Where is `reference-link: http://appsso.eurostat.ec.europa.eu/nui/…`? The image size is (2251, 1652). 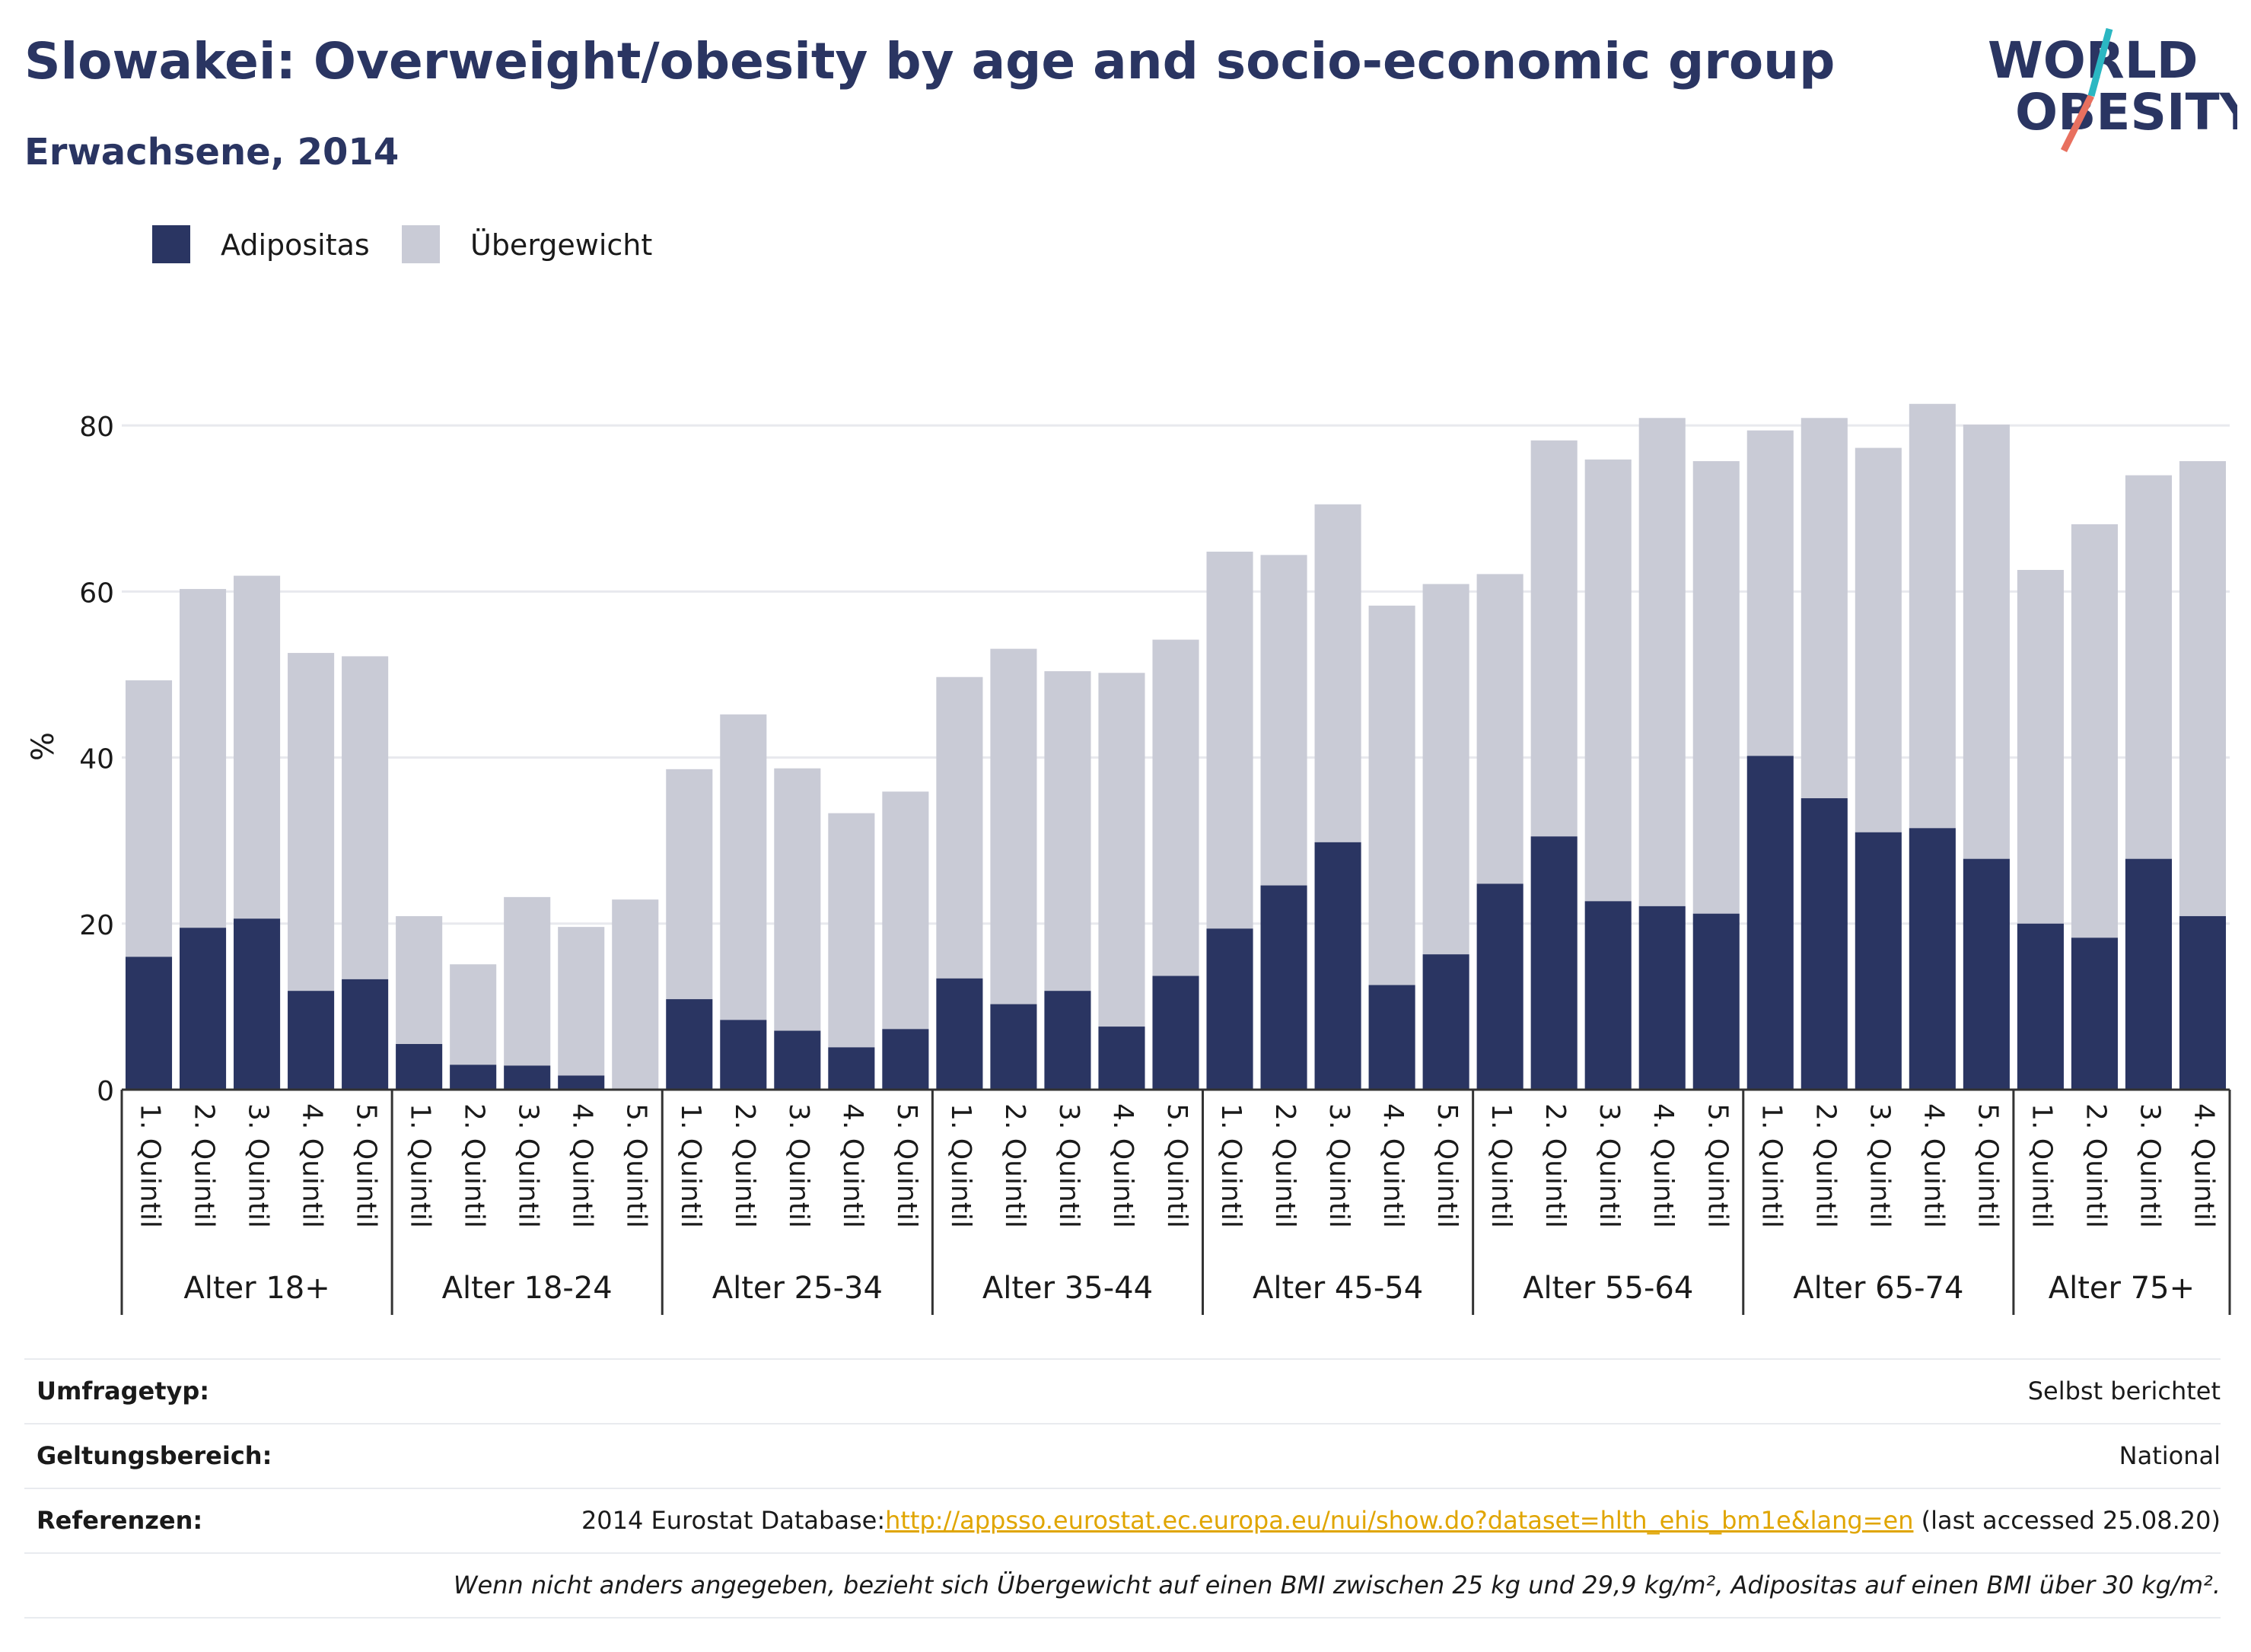
reference-link: http://appsso.eurostat.ec.europa.eu/nui/… is located at coordinates (1399, 1520).